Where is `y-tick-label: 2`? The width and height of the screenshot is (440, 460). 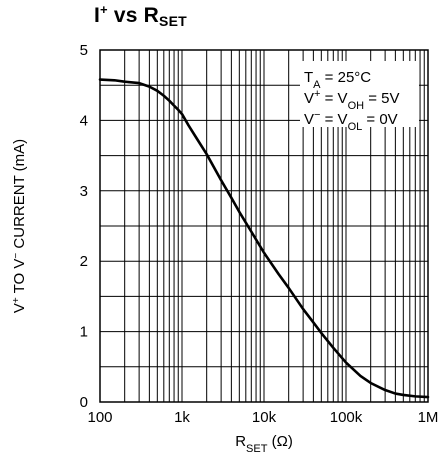
y-tick-label: 2 is located at coordinates (84, 261).